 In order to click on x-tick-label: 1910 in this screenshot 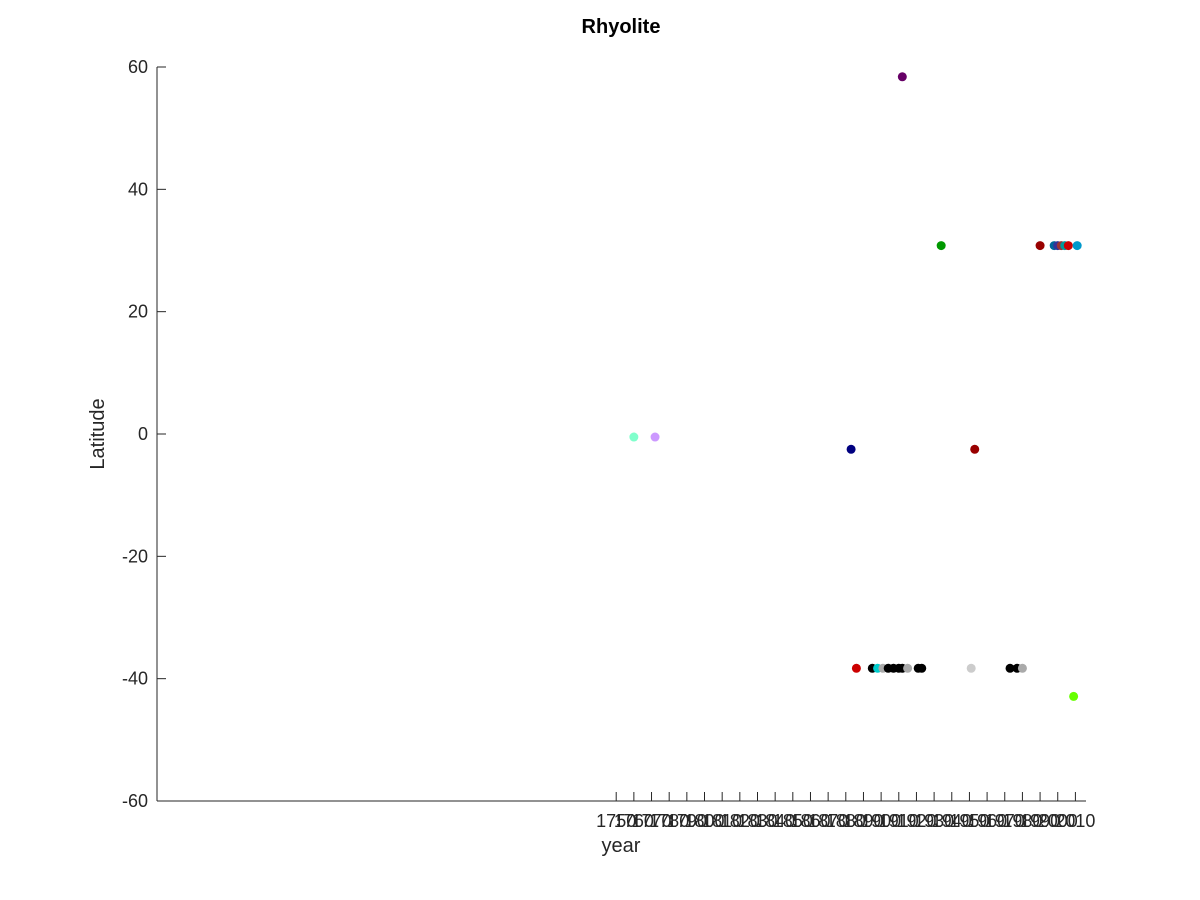, I will do `click(899, 821)`.